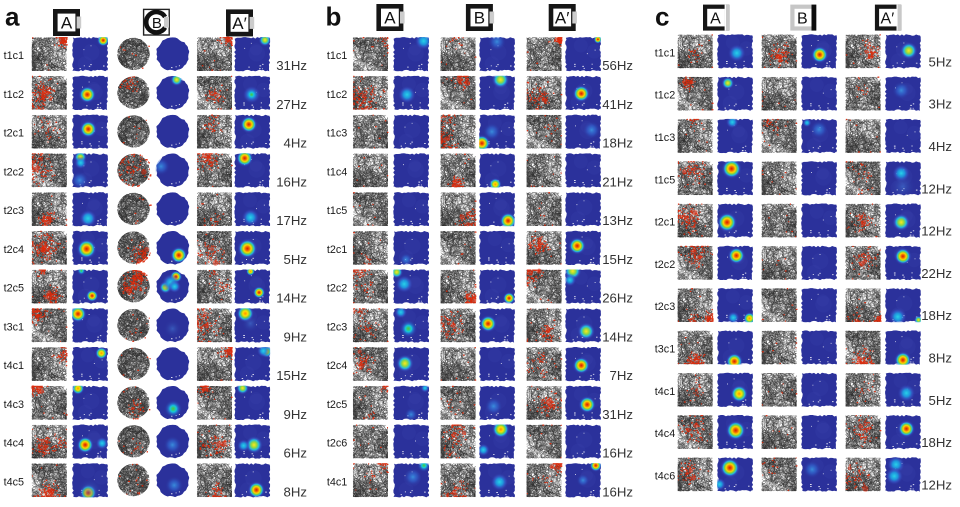 The image size is (960, 507). What do you see at coordinates (291, 104) in the screenshot?
I see `svg-text: 27Hz` at bounding box center [291, 104].